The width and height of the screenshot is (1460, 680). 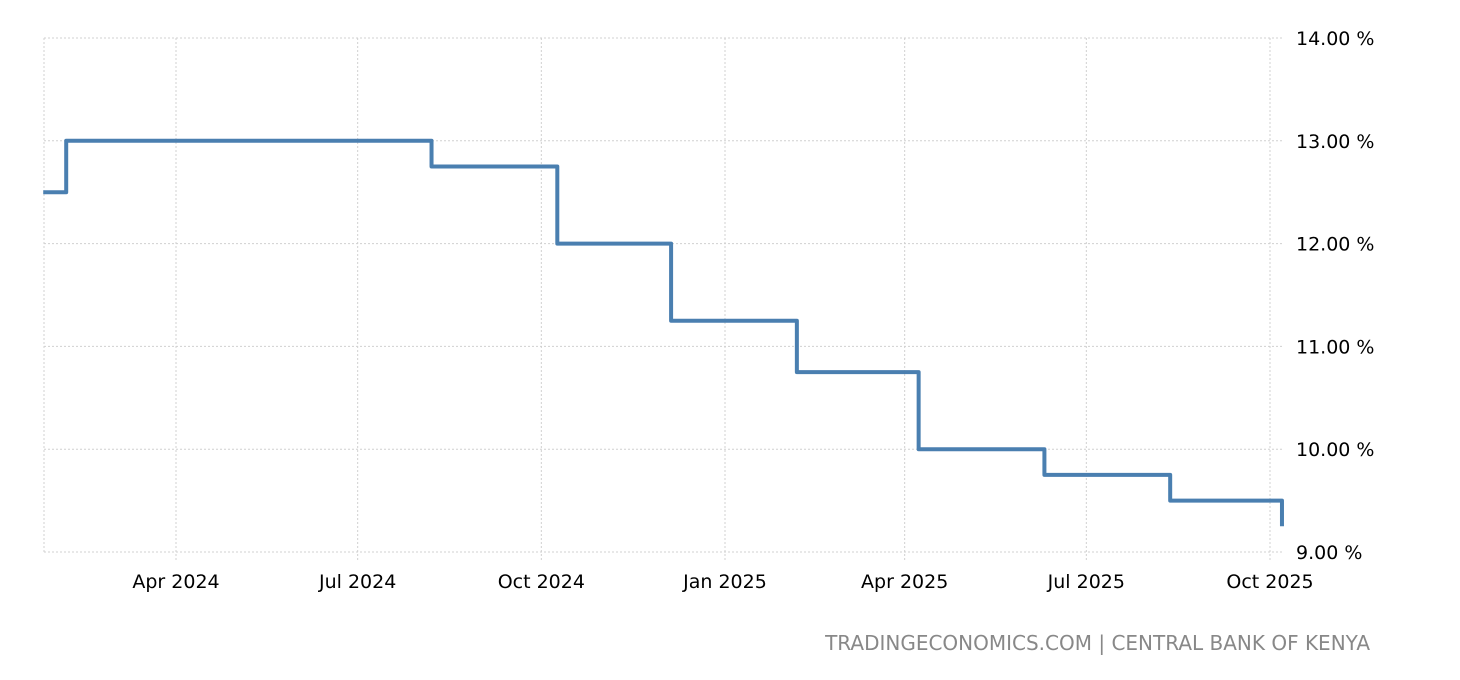 What do you see at coordinates (1335, 450) in the screenshot?
I see `y-tick-label: 10.00 %` at bounding box center [1335, 450].